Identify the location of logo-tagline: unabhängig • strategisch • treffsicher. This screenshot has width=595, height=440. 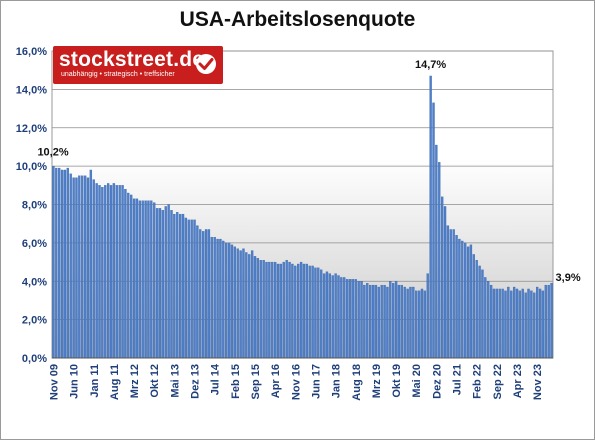
(118, 74).